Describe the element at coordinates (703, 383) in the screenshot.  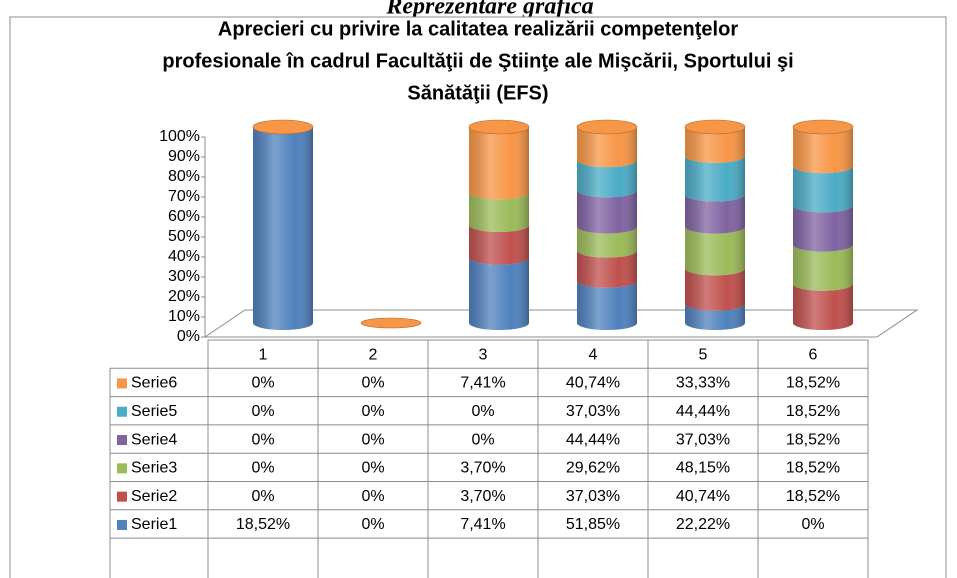
I see `data-label: 33,33%` at that location.